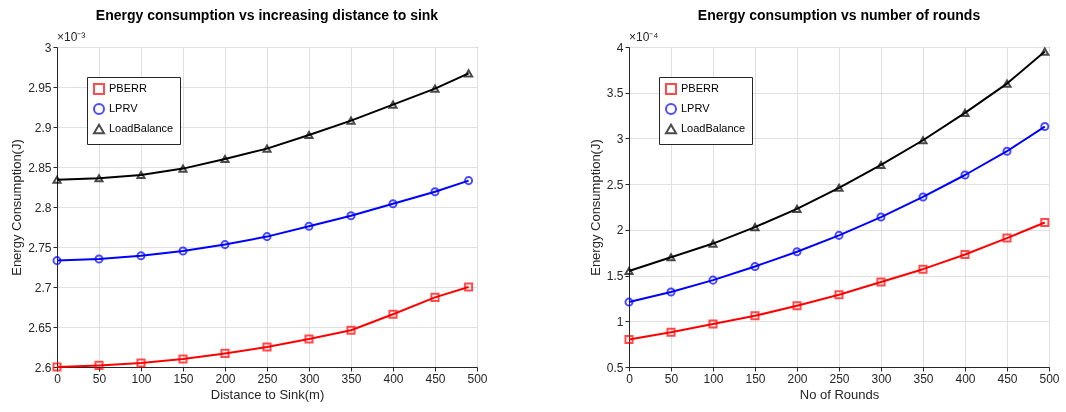 This screenshot has width=1066, height=412. What do you see at coordinates (267, 394) in the screenshot?
I see `x-axis-title: Distance to Sink(m)` at bounding box center [267, 394].